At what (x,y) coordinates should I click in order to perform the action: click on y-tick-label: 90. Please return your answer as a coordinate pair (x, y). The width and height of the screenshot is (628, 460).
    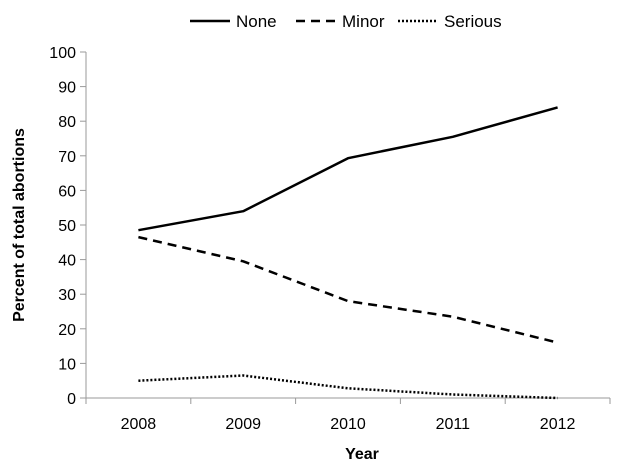
    Looking at the image, I should click on (67, 88).